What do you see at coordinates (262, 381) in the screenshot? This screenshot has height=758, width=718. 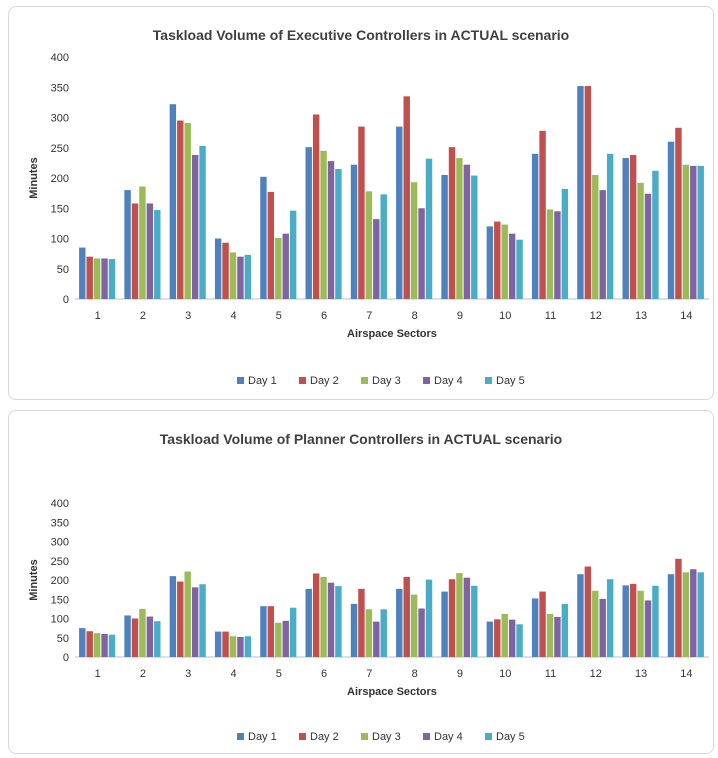 I see `legend-label: Day 1` at bounding box center [262, 381].